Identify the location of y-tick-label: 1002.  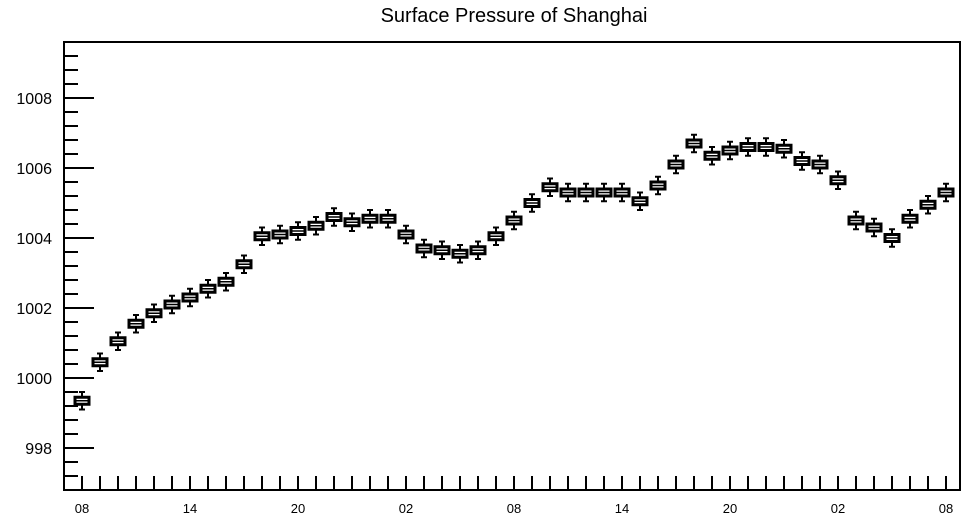
(34, 309).